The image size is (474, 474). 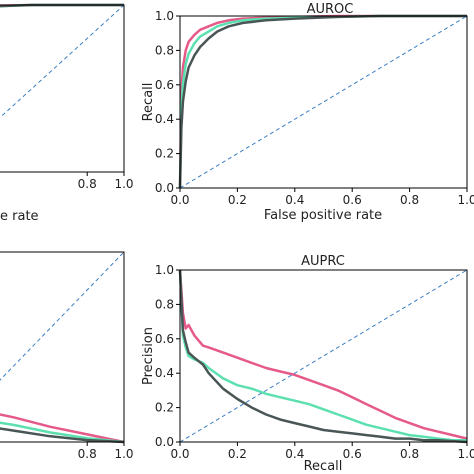 I want to click on chart-title: AUROC, so click(x=330, y=9).